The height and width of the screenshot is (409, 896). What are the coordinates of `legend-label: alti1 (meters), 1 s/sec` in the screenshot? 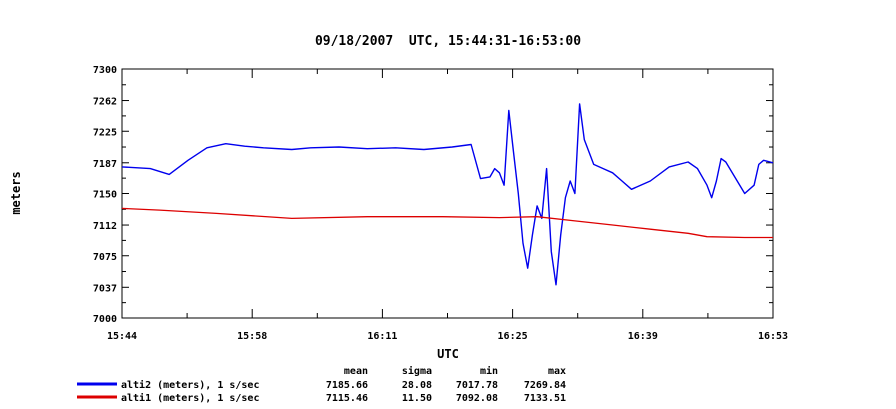 It's located at (190, 398).